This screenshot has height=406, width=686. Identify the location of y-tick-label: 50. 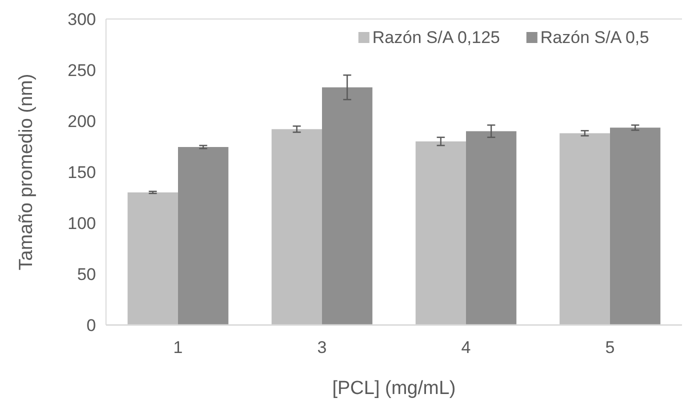
(86, 274).